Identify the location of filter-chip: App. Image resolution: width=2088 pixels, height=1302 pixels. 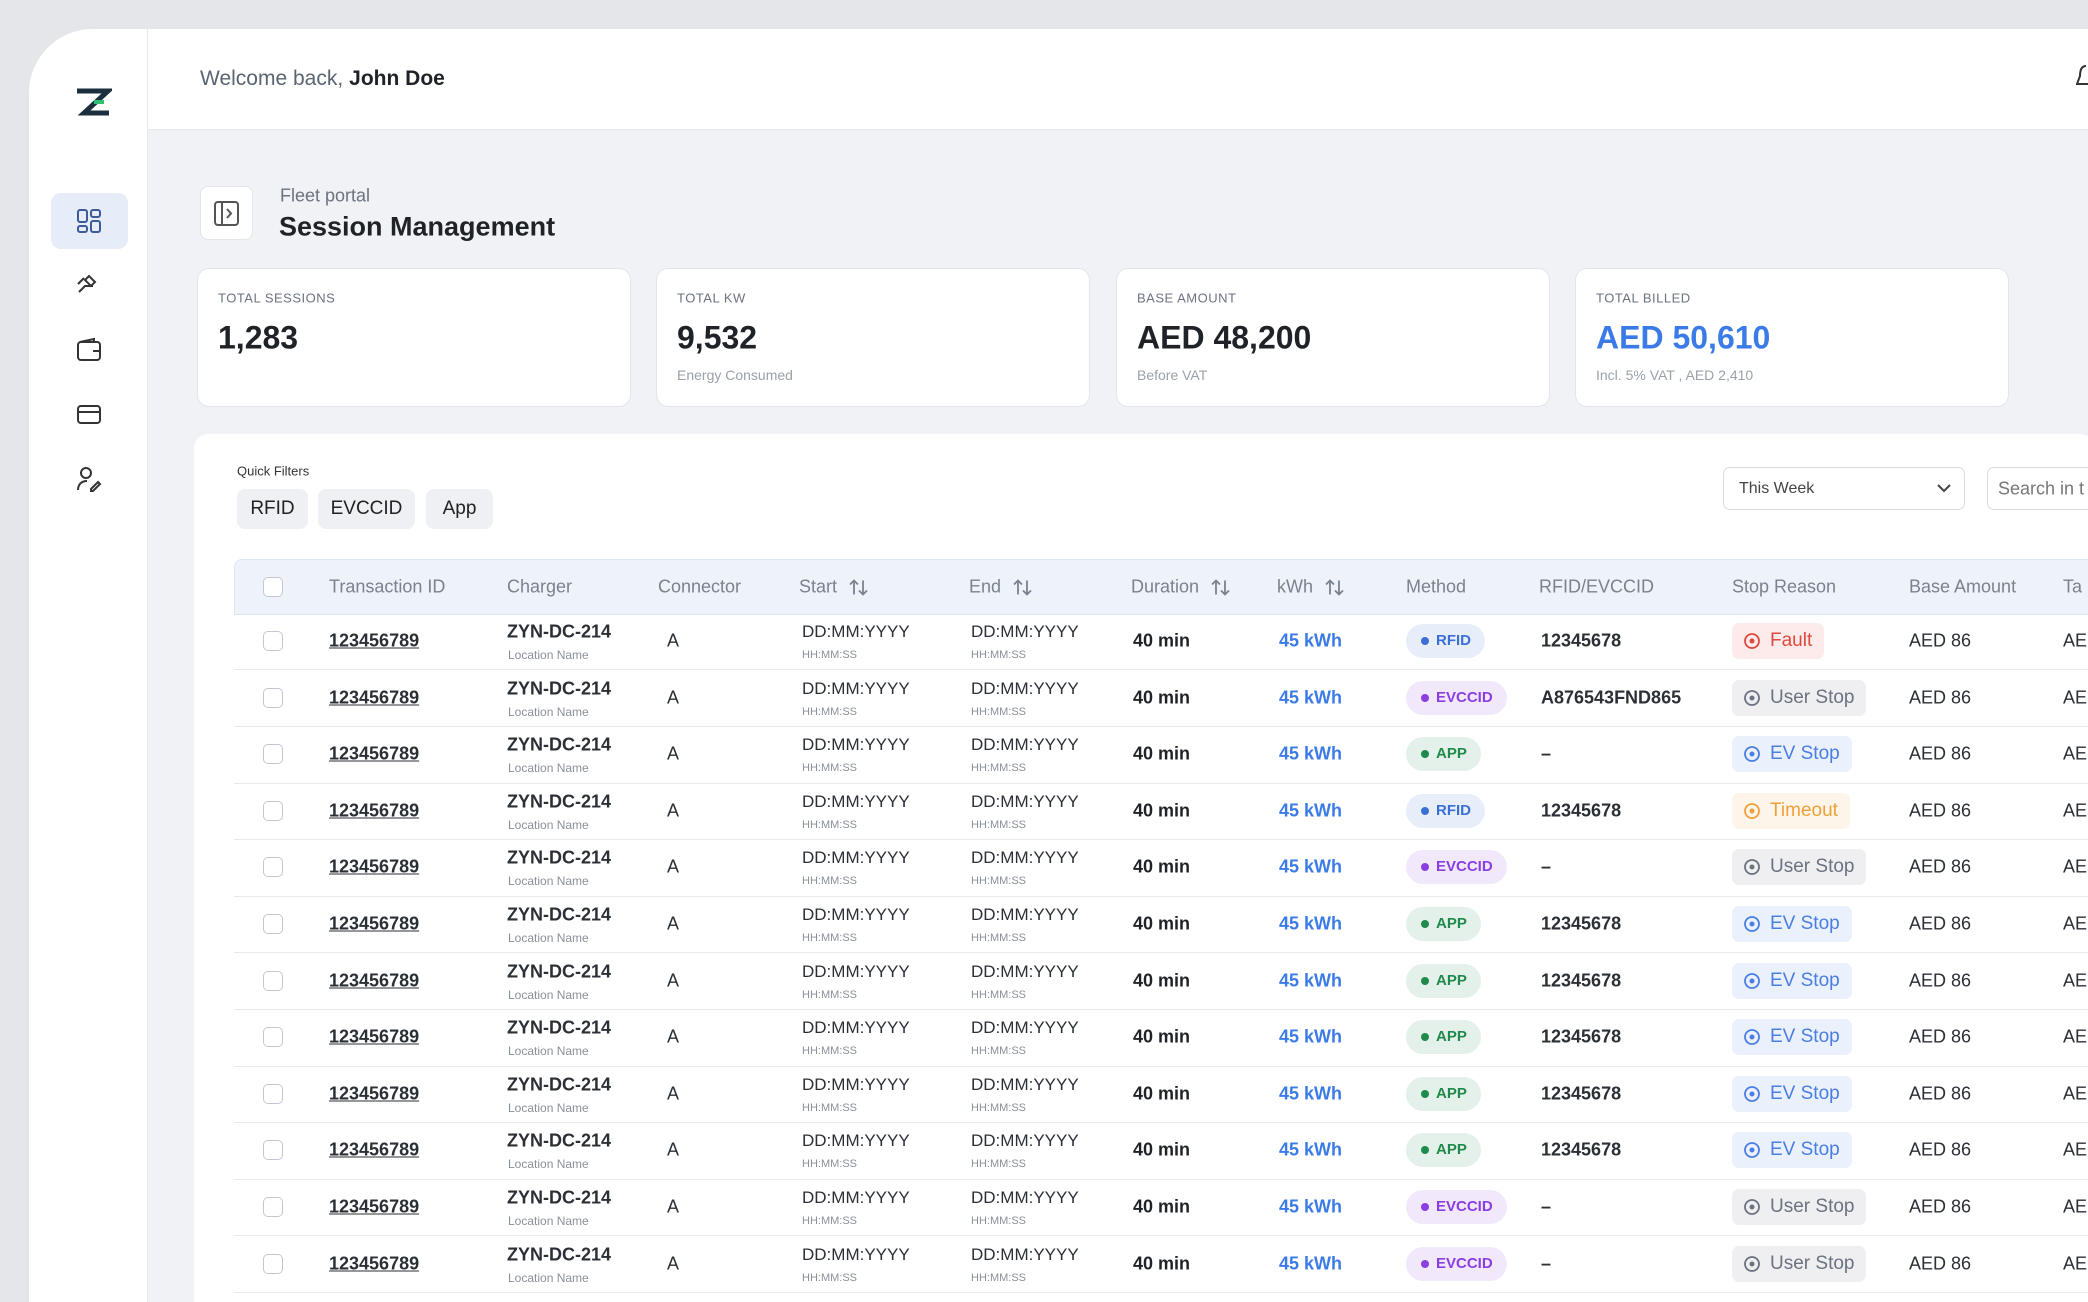
(459, 509).